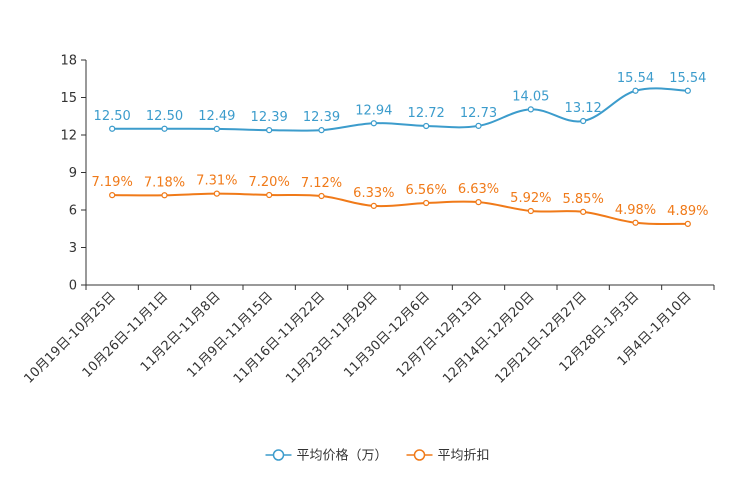 This screenshot has width=744, height=496. What do you see at coordinates (331, 337) in the screenshot?
I see `x-tick-label: 11月23日-11月29日` at bounding box center [331, 337].